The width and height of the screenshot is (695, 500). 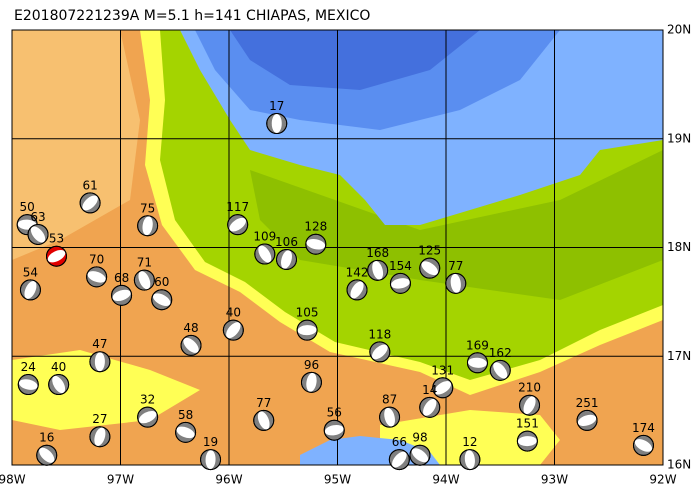 I want to click on focal-mechanism: 63, so click(x=38, y=227).